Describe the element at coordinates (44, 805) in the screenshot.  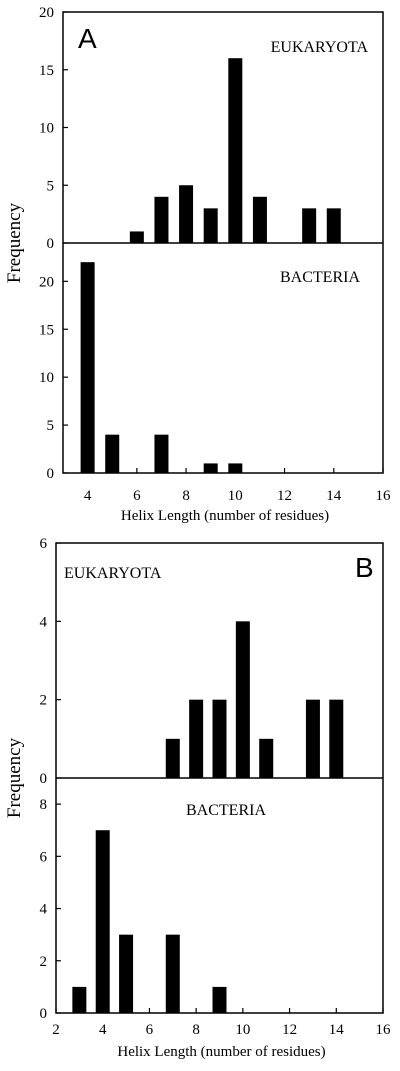
I see `y-tick-label: 8` at that location.